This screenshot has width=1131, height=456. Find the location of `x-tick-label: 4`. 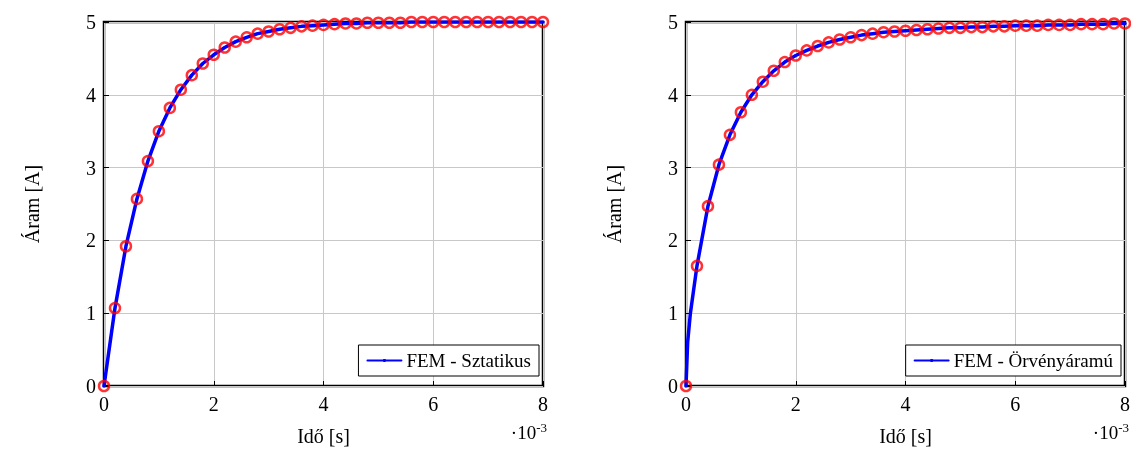

x-tick-label: 4 is located at coordinates (905, 404).